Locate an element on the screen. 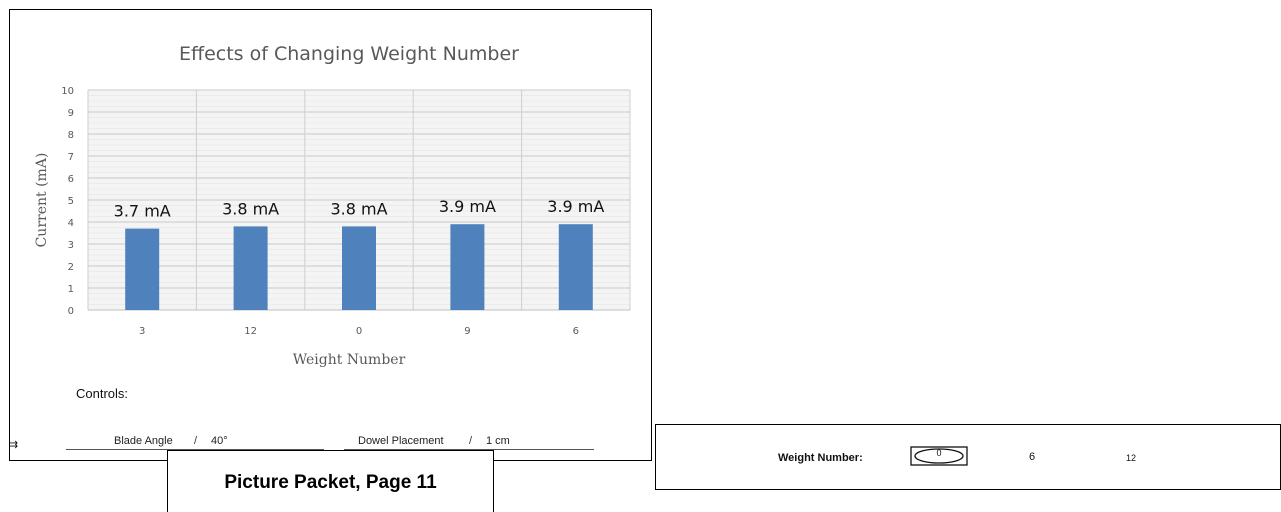 The image size is (1281, 512). x-tick-label: 3 is located at coordinates (142, 331).